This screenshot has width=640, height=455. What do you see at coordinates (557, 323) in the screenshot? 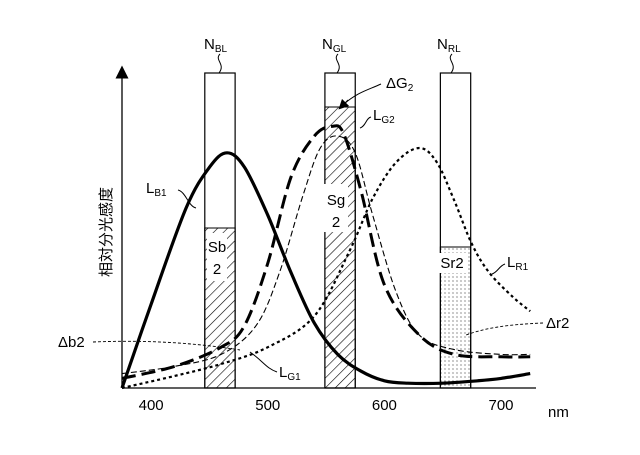
I see `dr2-label: Δr2` at bounding box center [557, 323].